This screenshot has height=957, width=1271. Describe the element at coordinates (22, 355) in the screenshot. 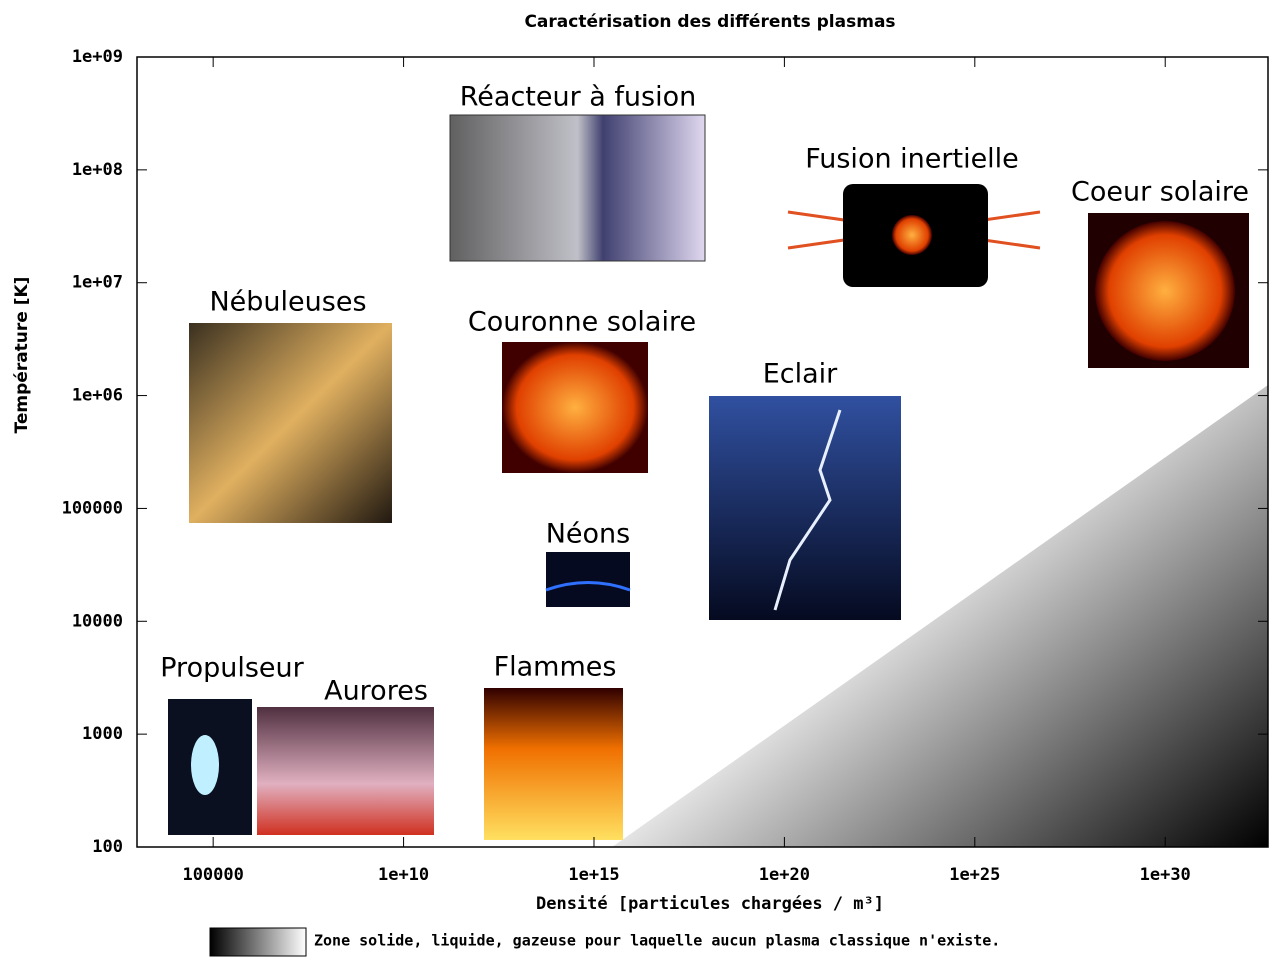

I see `y-axis-label: Température [K]` at that location.